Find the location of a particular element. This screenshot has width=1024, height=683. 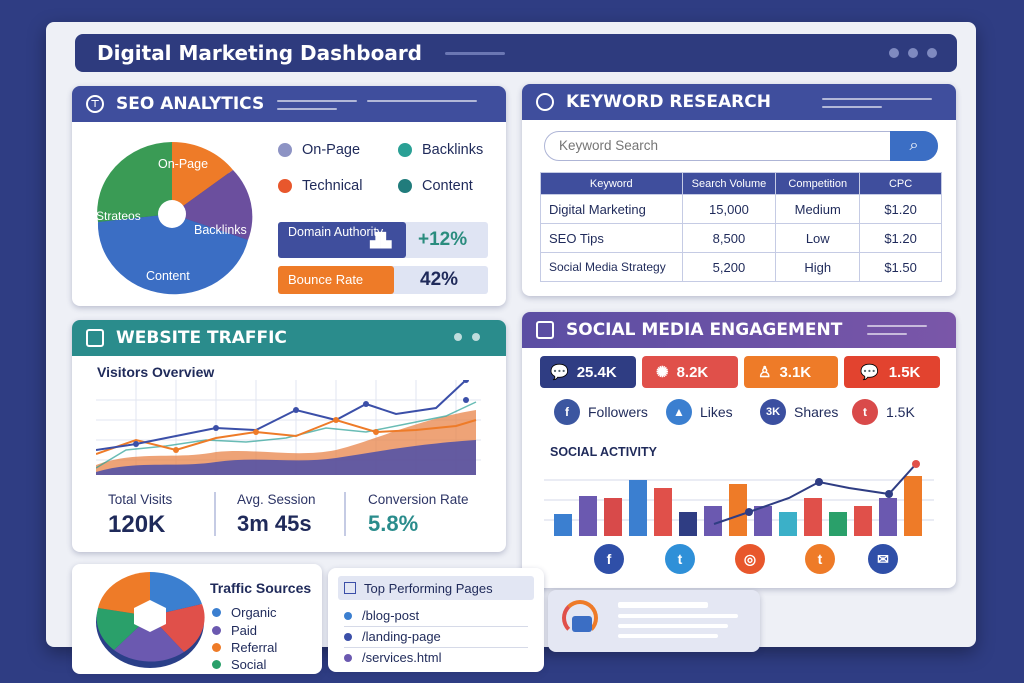

keyword-title: KEYWORD RESEARCH is located at coordinates (668, 102).